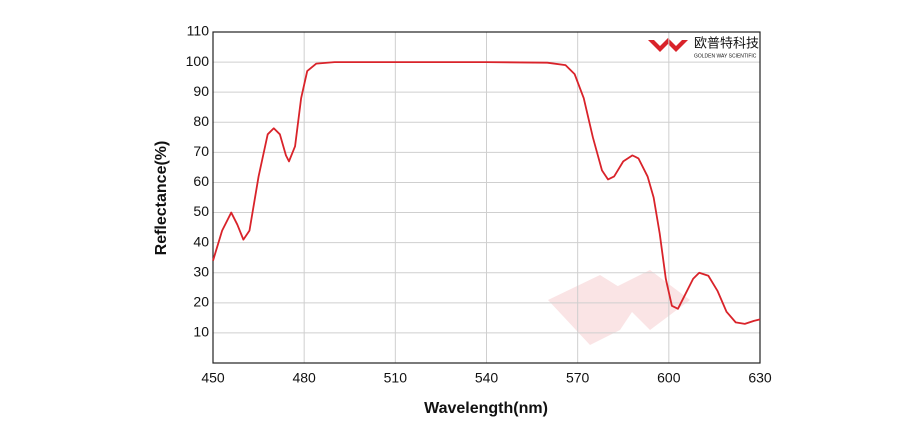  What do you see at coordinates (396, 378) in the screenshot?
I see `x-tick-label: 510` at bounding box center [396, 378].